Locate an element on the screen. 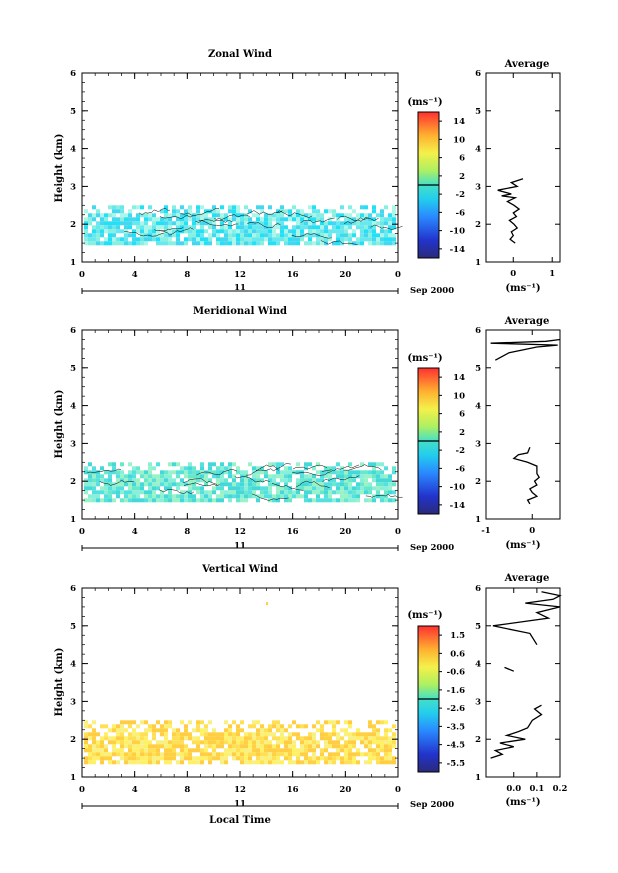 The width and height of the screenshot is (618, 873). y-tick-label: 5 is located at coordinates (73, 369).